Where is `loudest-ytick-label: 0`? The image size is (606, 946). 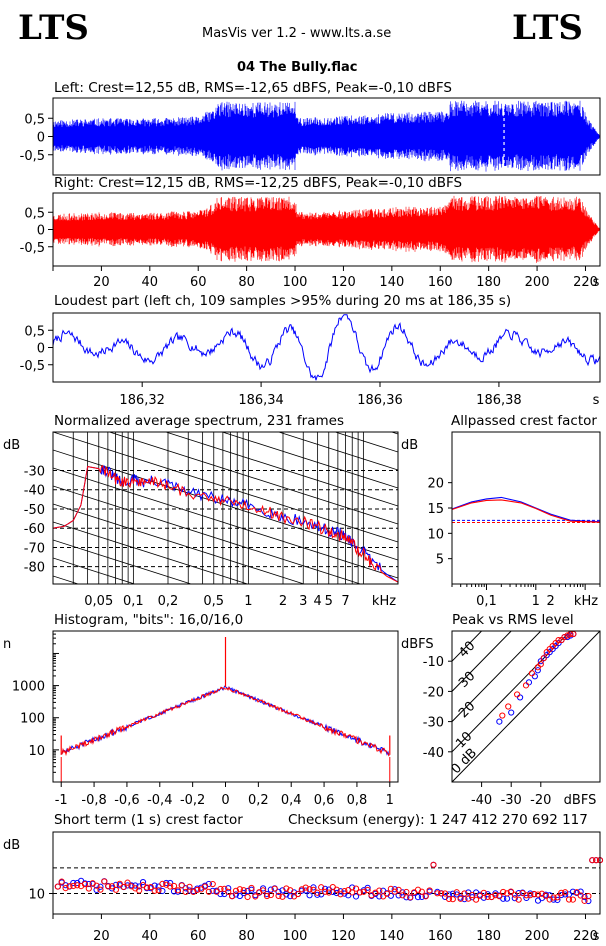 loudest-ytick-label: 0 is located at coordinates (41, 349).